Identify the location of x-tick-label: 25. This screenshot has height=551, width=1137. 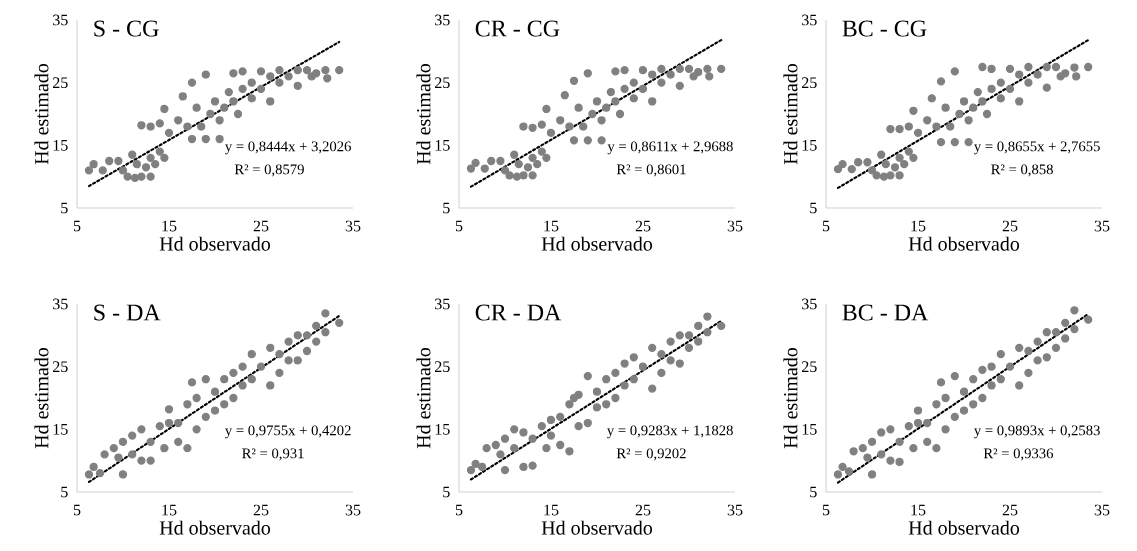
(261, 510).